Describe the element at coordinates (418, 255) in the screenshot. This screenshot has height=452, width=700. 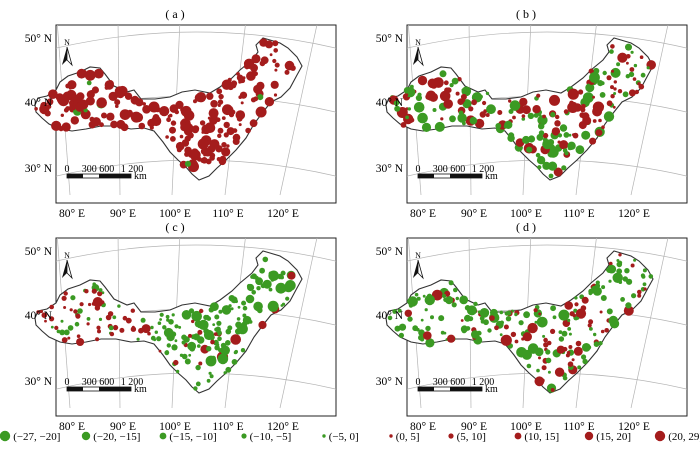
I see `north-label: N` at that location.